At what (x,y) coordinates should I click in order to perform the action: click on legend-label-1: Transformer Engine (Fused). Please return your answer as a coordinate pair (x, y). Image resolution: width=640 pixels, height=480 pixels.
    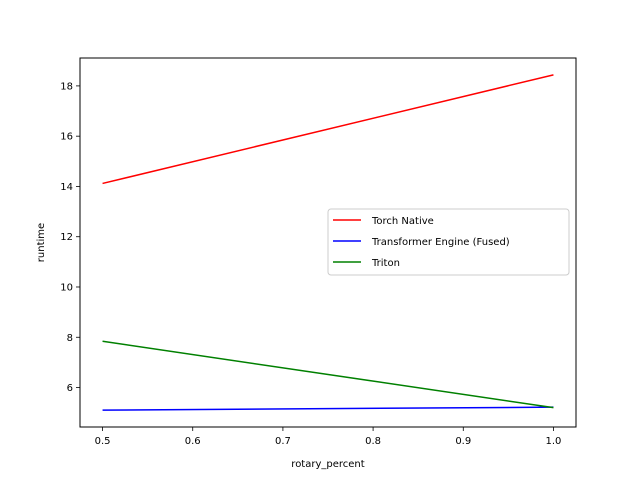
    Looking at the image, I should click on (440, 242).